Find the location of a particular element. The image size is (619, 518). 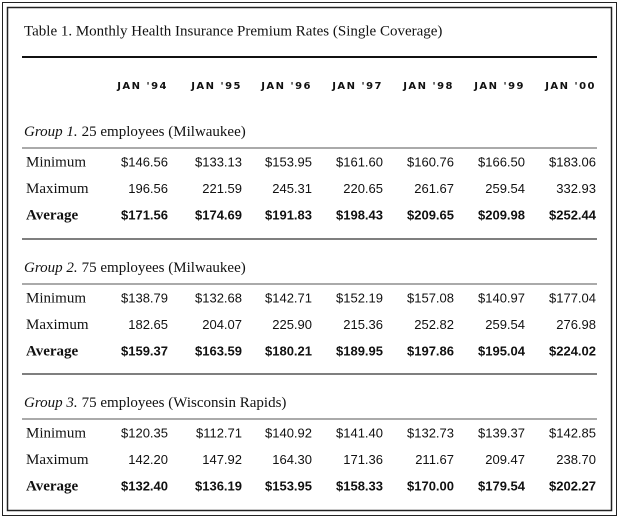

group-label: Group 2. is located at coordinates (51, 268).